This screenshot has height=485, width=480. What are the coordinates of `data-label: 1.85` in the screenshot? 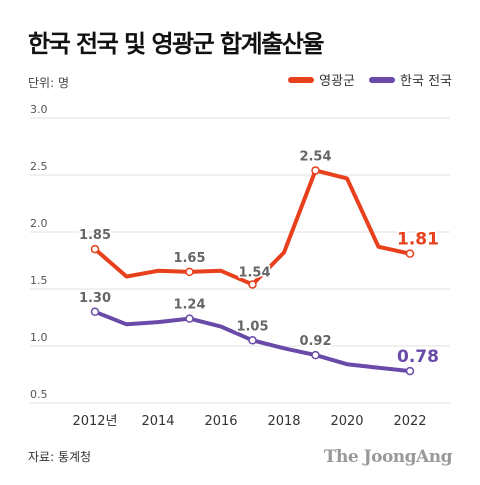 It's located at (95, 235).